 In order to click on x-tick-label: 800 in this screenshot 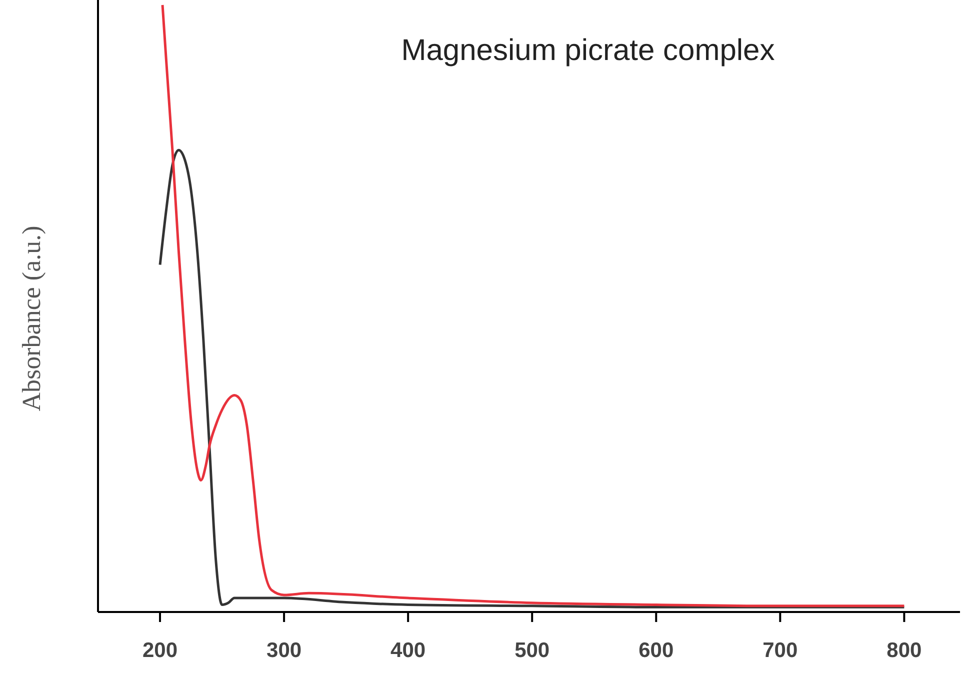, I will do `click(904, 650)`.